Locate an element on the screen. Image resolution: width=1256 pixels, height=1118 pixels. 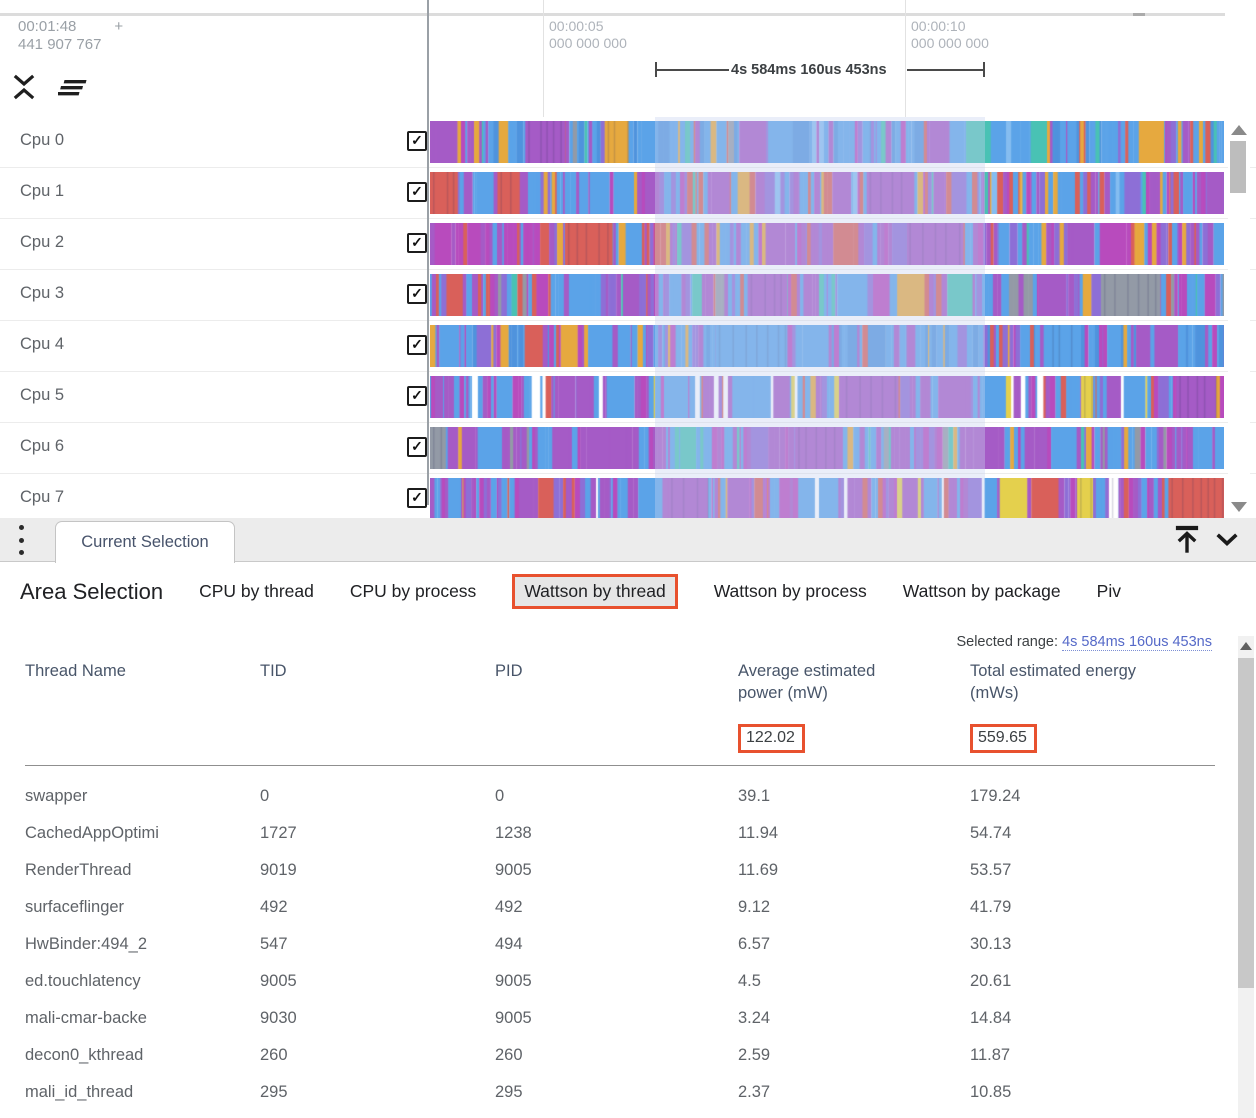
cpu-track-row: Cpu 4 ✓ is located at coordinates (628, 346).